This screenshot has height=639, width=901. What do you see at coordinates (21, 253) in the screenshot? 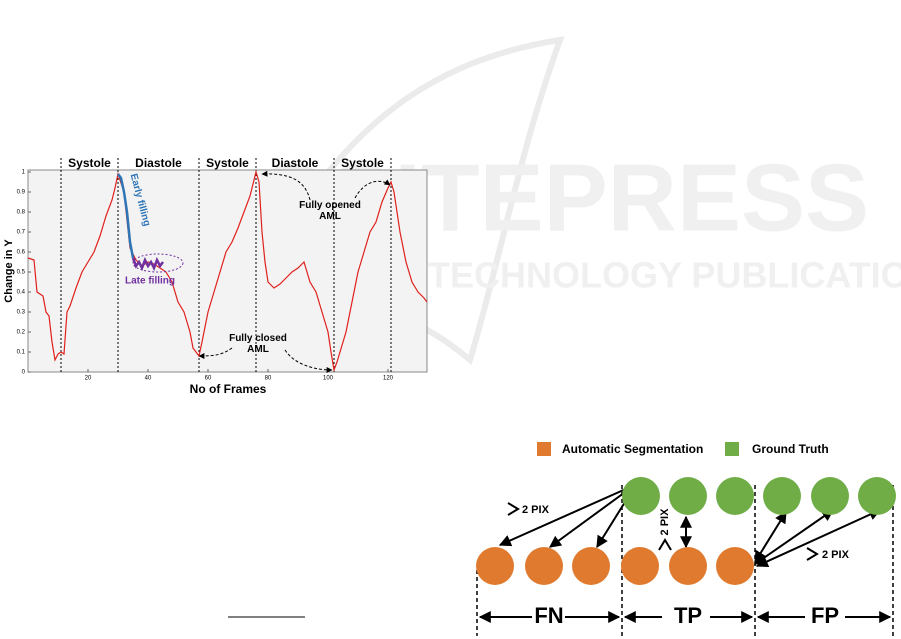
I see `y-tick-label: 0.6` at bounding box center [21, 253].